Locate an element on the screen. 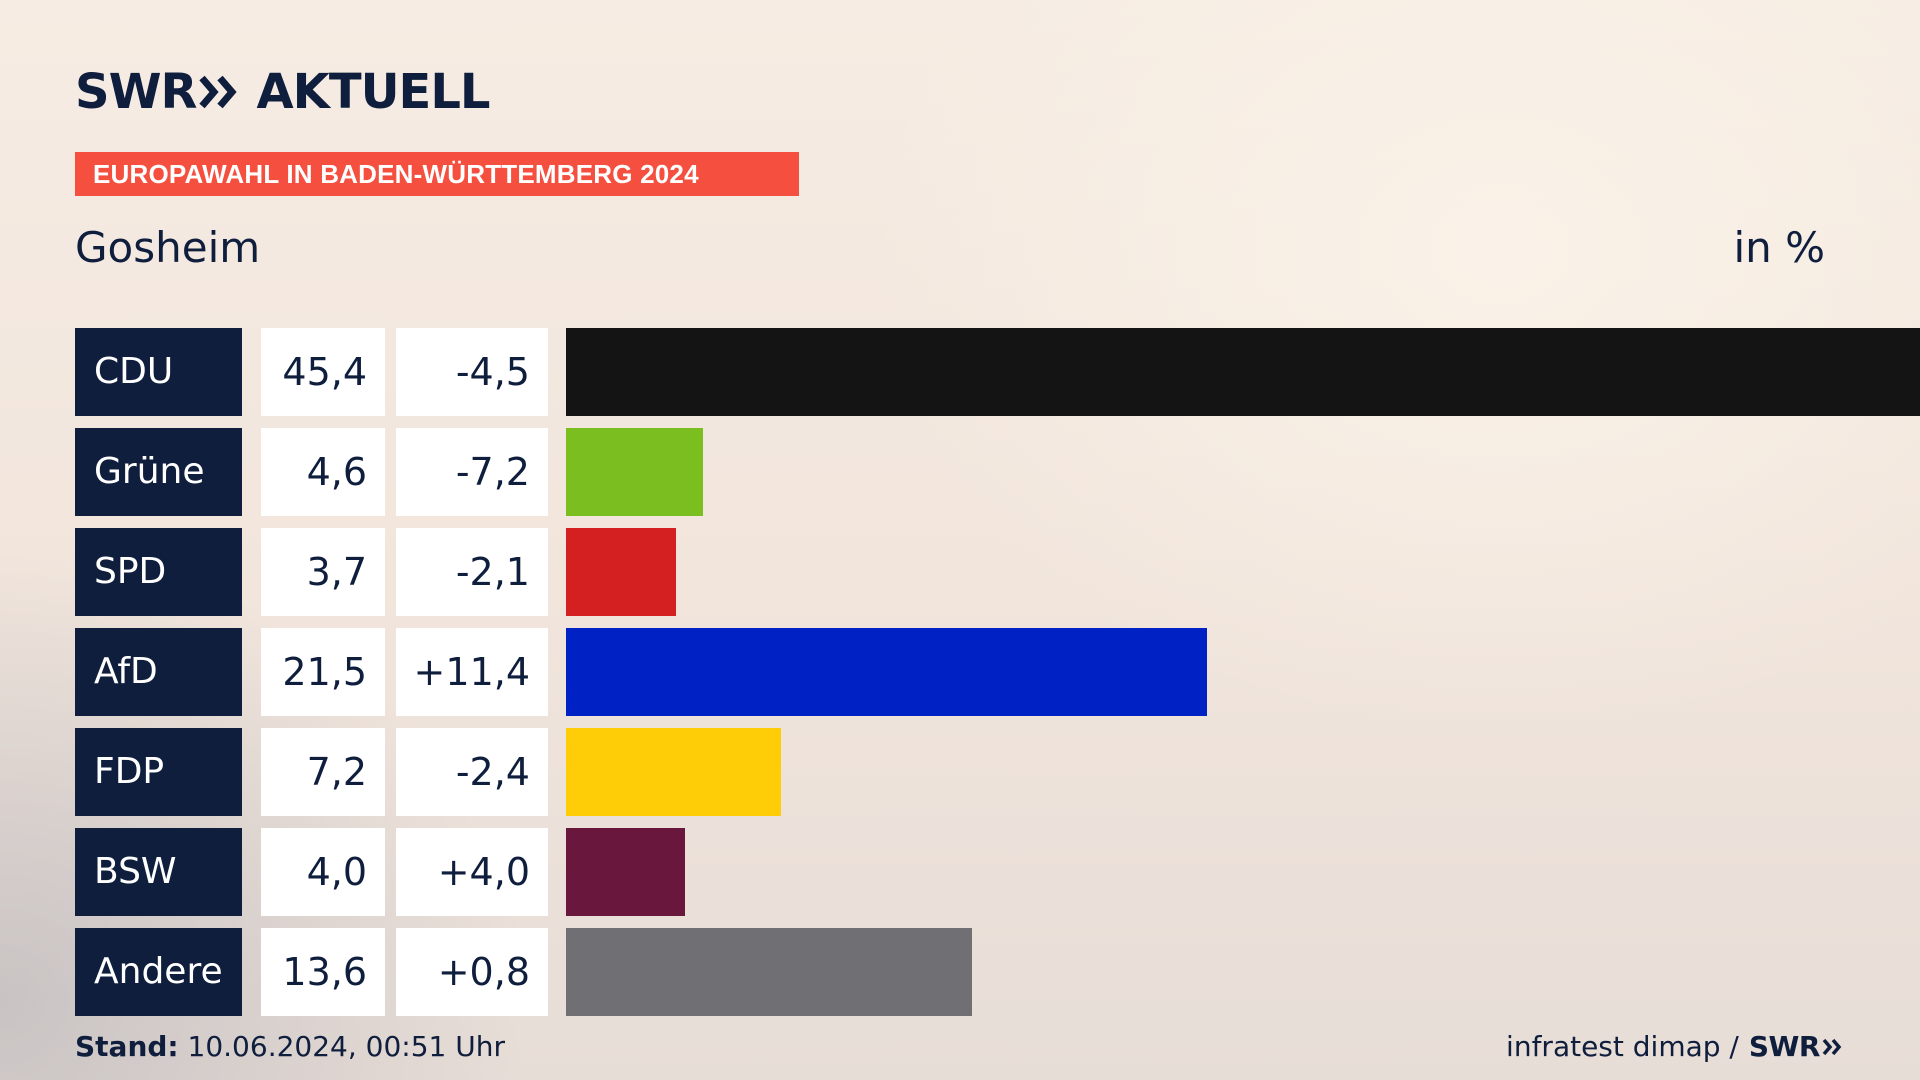 The width and height of the screenshot is (1920, 1080). swr-aktuell-logo: SWR AKTUELL is located at coordinates (283, 92).